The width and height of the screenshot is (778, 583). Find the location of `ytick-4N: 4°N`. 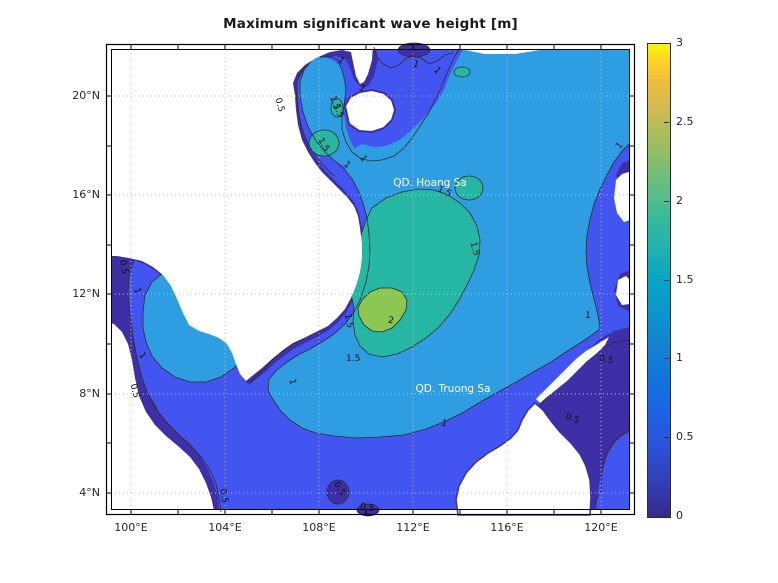

ytick-4N: 4°N is located at coordinates (89, 492).